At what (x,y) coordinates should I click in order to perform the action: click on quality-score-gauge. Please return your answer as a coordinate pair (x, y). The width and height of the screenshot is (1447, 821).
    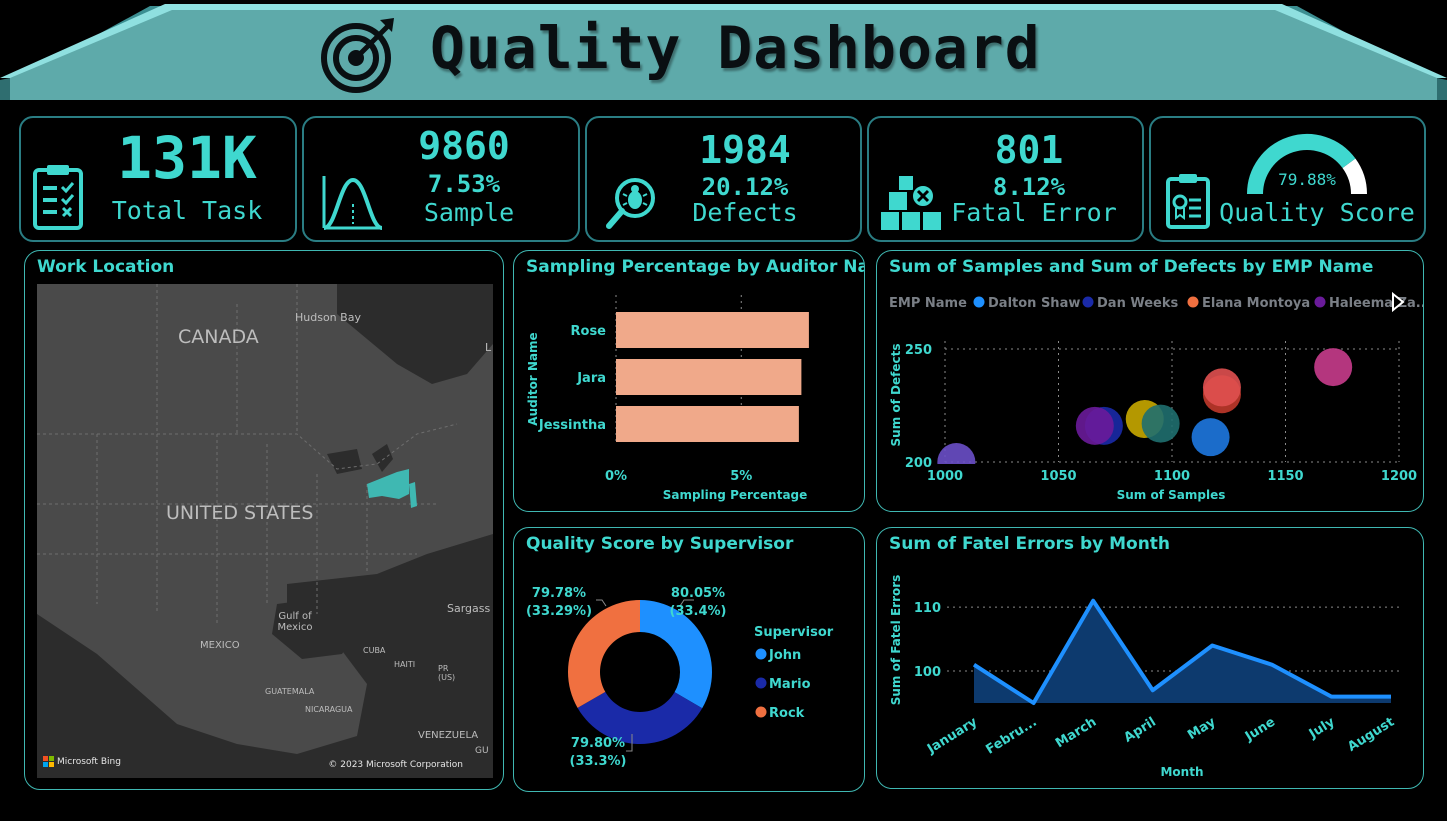
    Looking at the image, I should click on (1307, 164).